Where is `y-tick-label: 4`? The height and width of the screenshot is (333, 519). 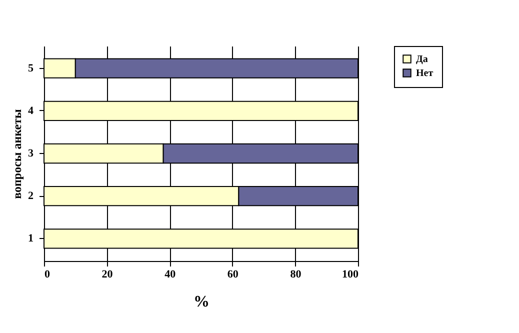
y-tick-label: 4 is located at coordinates (31, 110).